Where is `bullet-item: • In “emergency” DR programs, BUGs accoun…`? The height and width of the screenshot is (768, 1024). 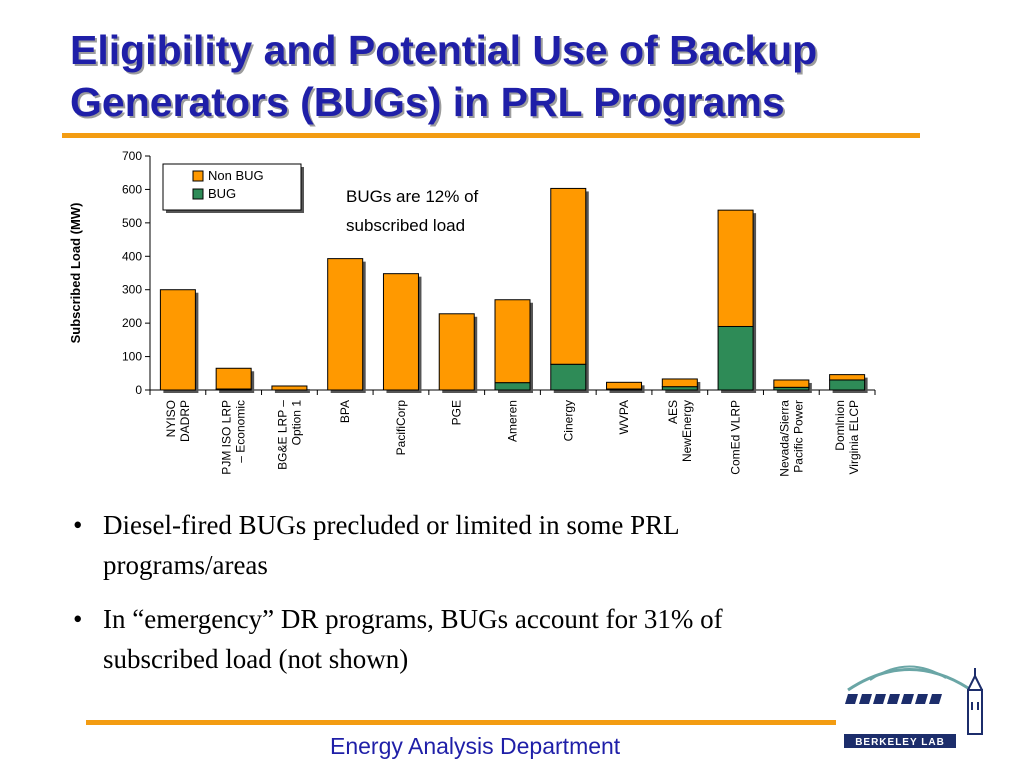
bullet-item: • In “emergency” DR programs, BUGs accoun… is located at coordinates (430, 639).